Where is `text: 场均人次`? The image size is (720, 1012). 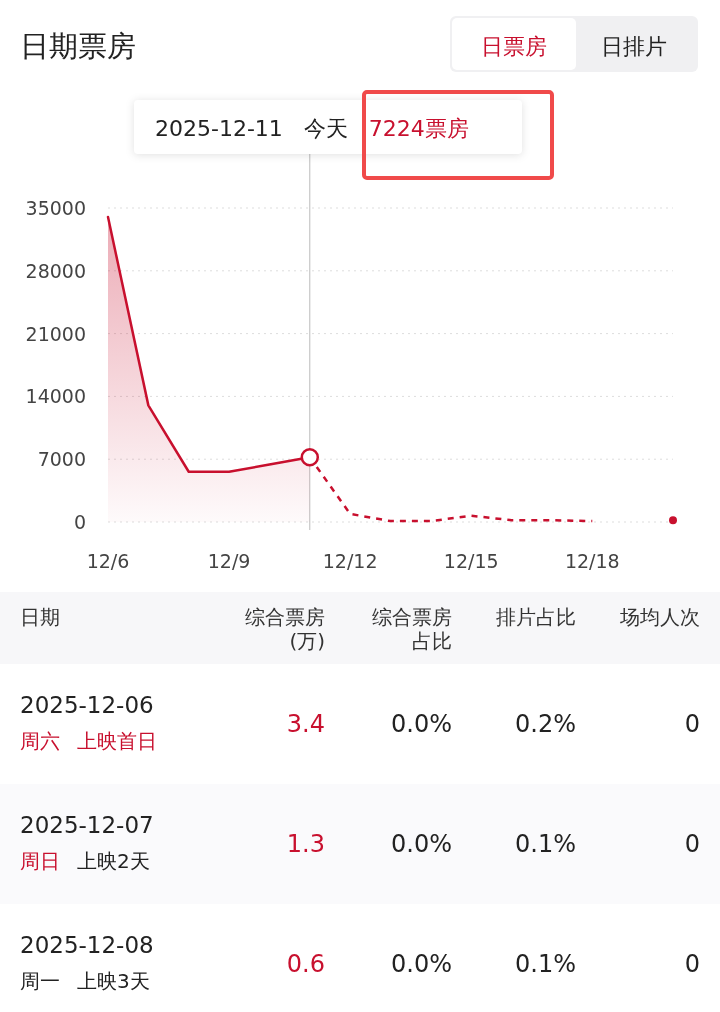
text: 场均人次 is located at coordinates (659, 617).